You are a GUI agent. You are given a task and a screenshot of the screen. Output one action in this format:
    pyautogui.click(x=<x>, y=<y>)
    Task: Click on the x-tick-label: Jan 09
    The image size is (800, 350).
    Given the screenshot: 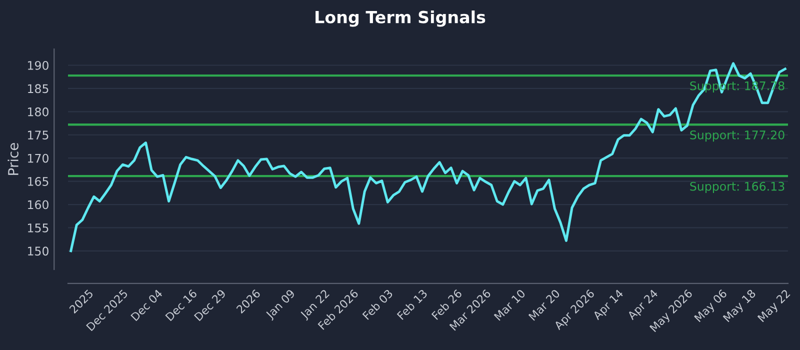 What is the action you would take?
    pyautogui.click(x=280, y=304)
    